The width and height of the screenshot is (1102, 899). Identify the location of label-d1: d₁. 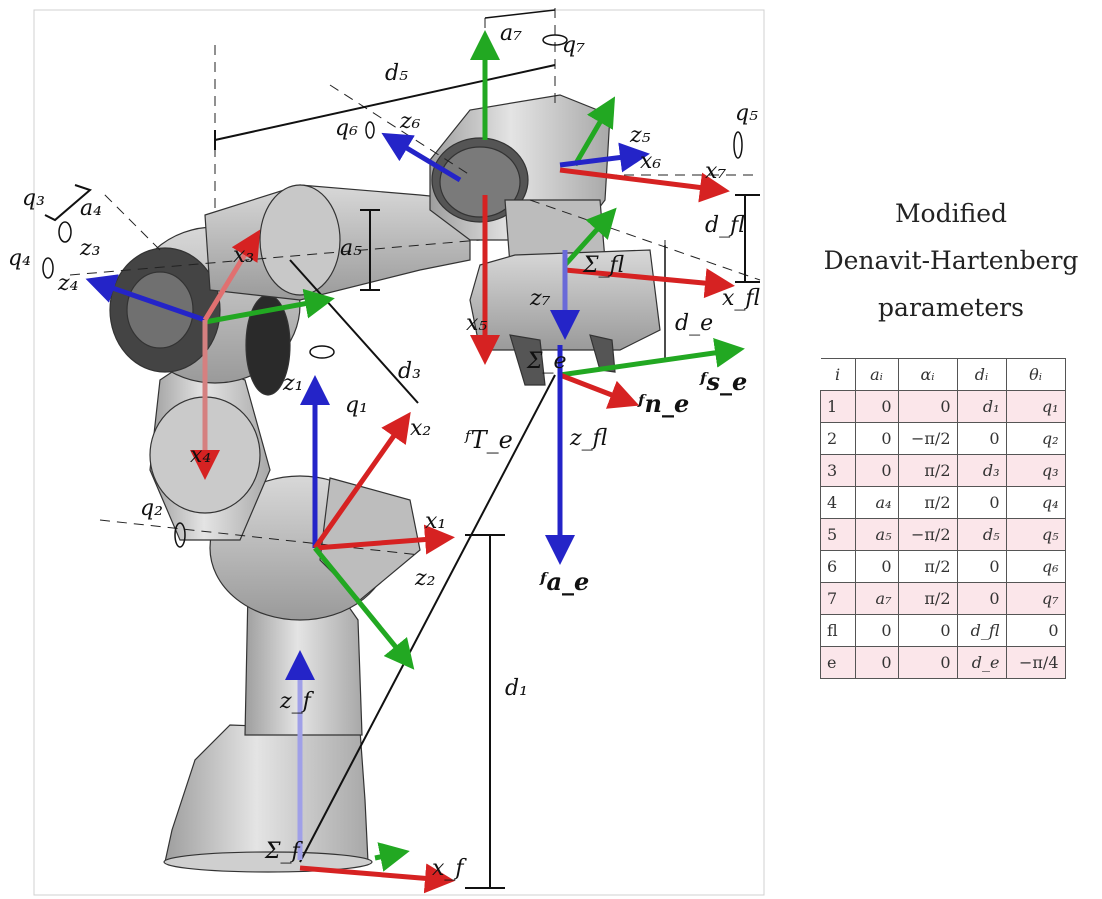
(516, 688).